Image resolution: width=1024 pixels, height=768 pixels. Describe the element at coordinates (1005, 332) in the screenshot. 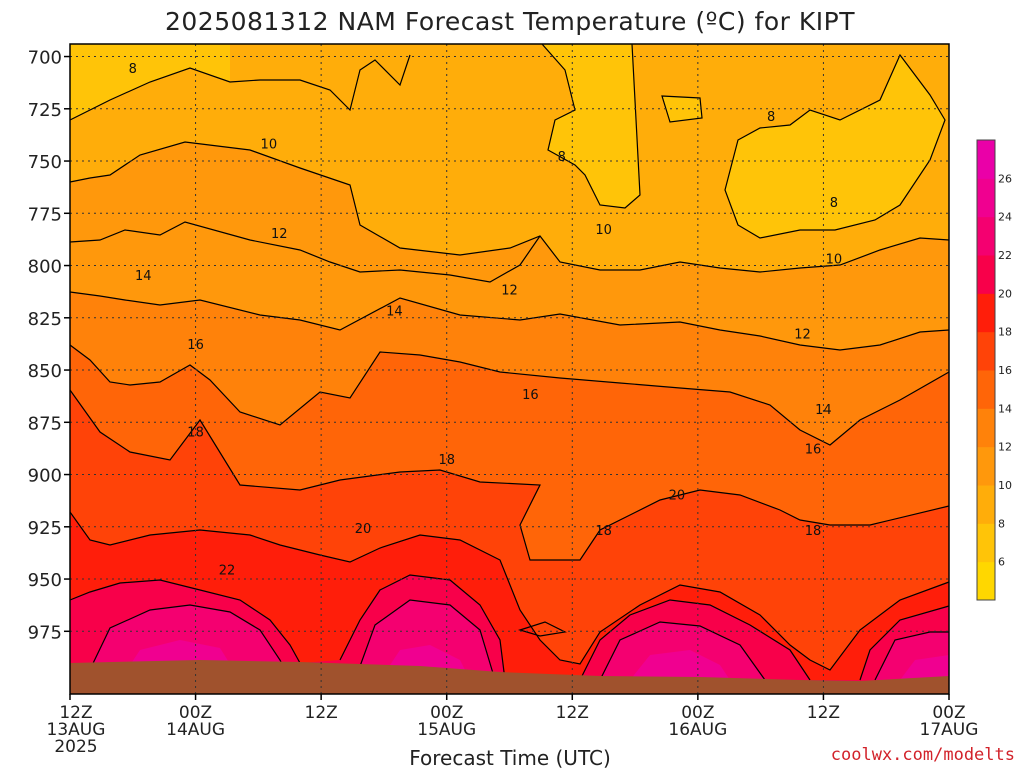

I see `colorbar-label: 18` at that location.